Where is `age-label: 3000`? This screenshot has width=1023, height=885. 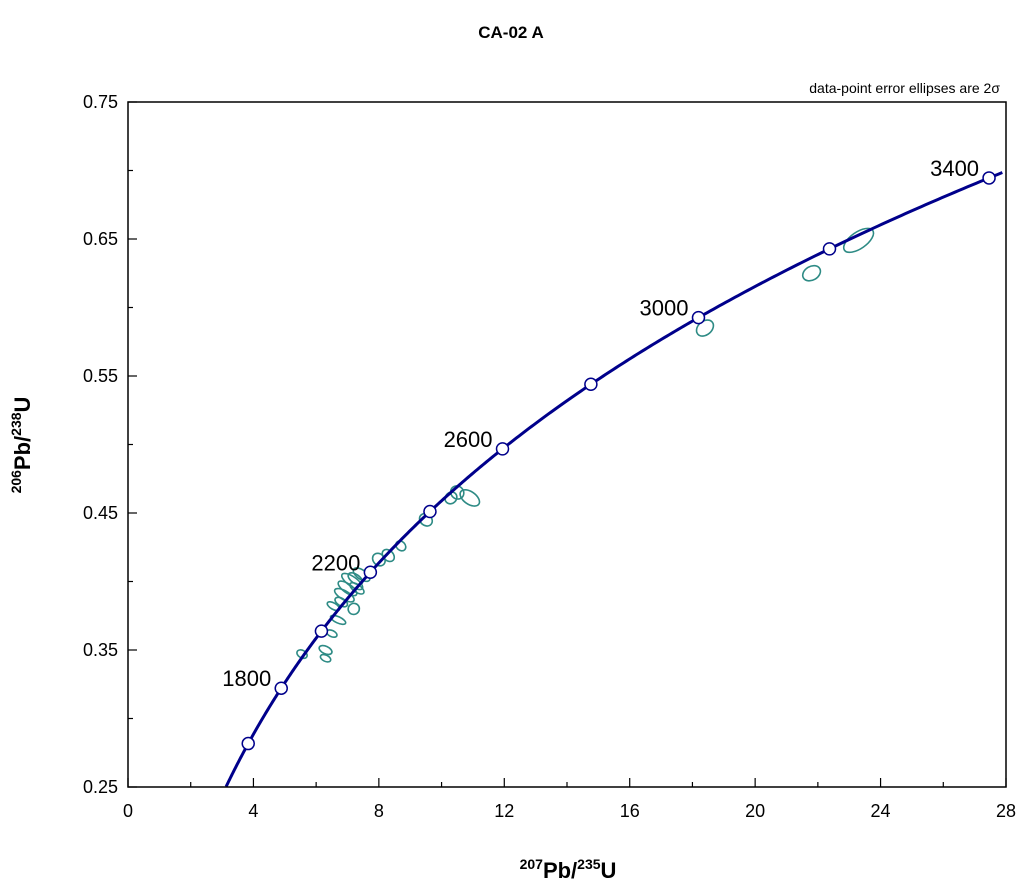 age-label: 3000 is located at coordinates (664, 308).